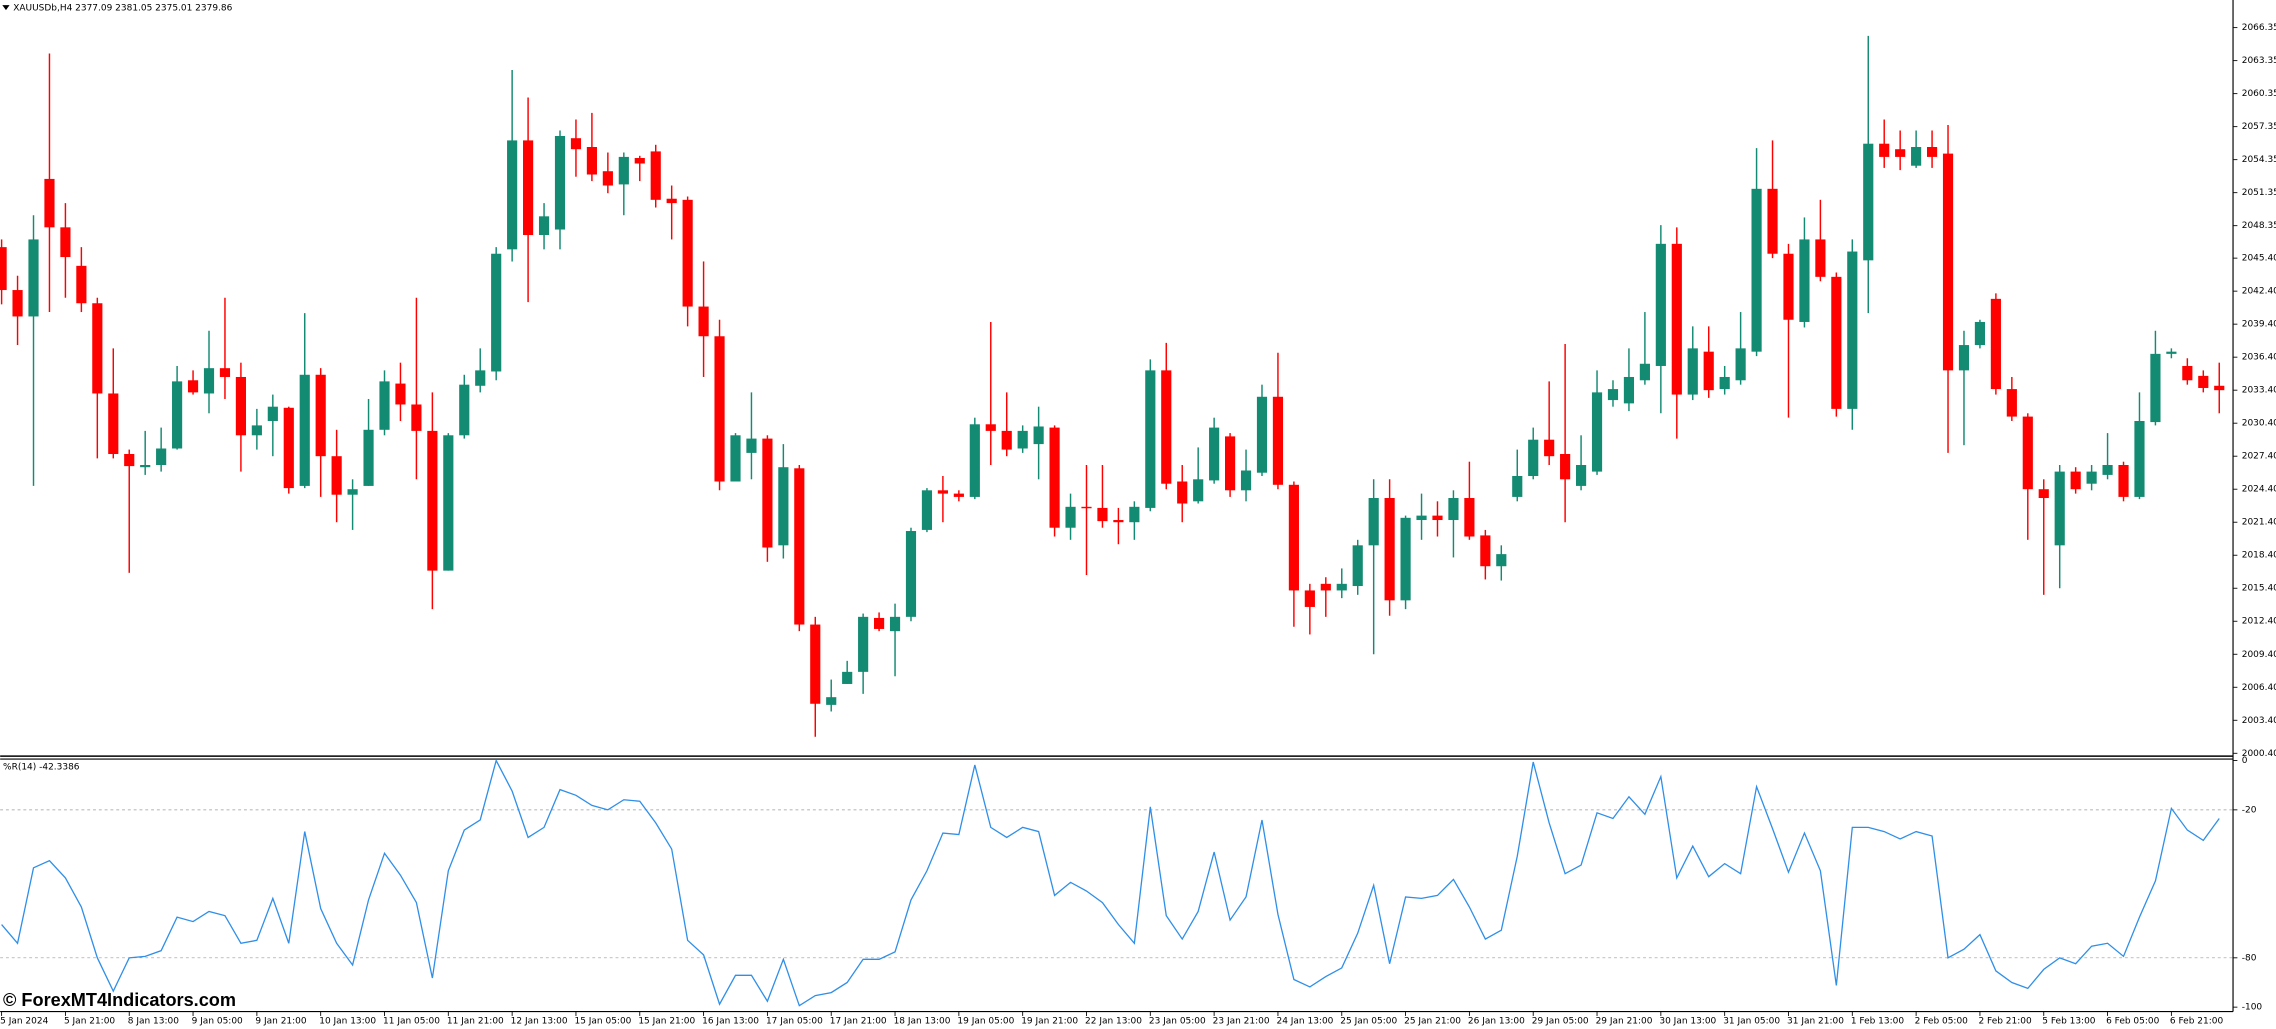 Image resolution: width=2276 pixels, height=1029 pixels. Describe the element at coordinates (2259, 556) in the screenshot. I see `y-tick-label: 2018.40` at that location.